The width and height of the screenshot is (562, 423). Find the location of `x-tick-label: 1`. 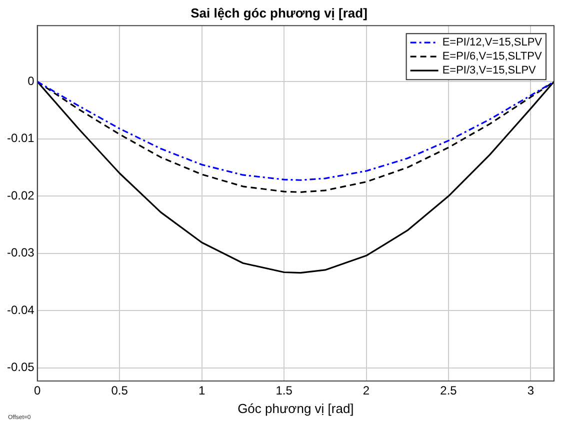

x-tick-label: 1 is located at coordinates (202, 391).